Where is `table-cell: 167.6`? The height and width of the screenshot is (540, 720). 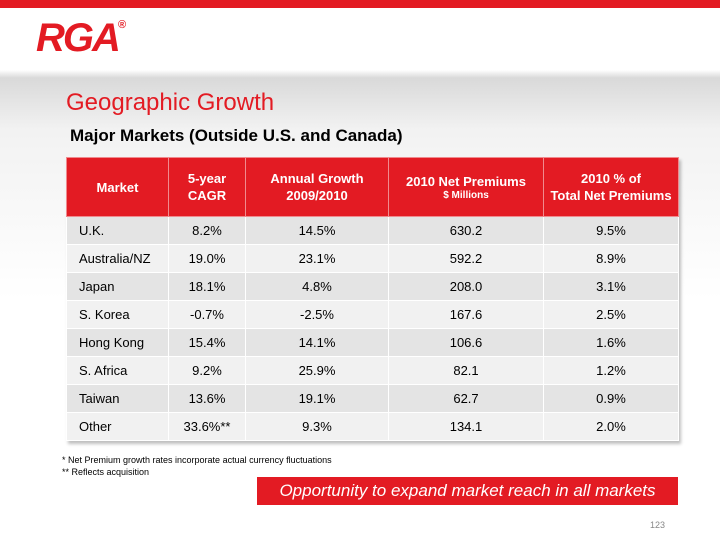
table-cell: 167.6 is located at coordinates (466, 314).